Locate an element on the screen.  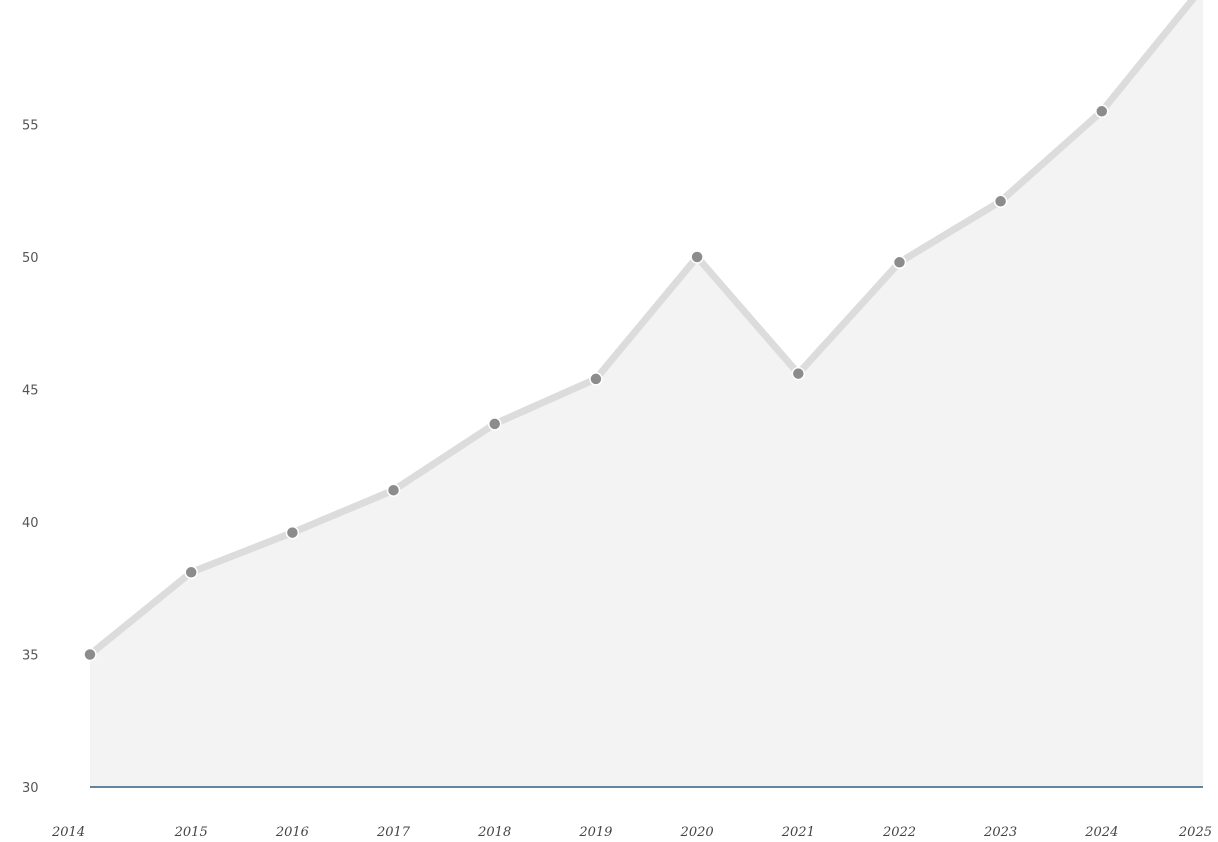
data-point-2014 is located at coordinates (90, 654).